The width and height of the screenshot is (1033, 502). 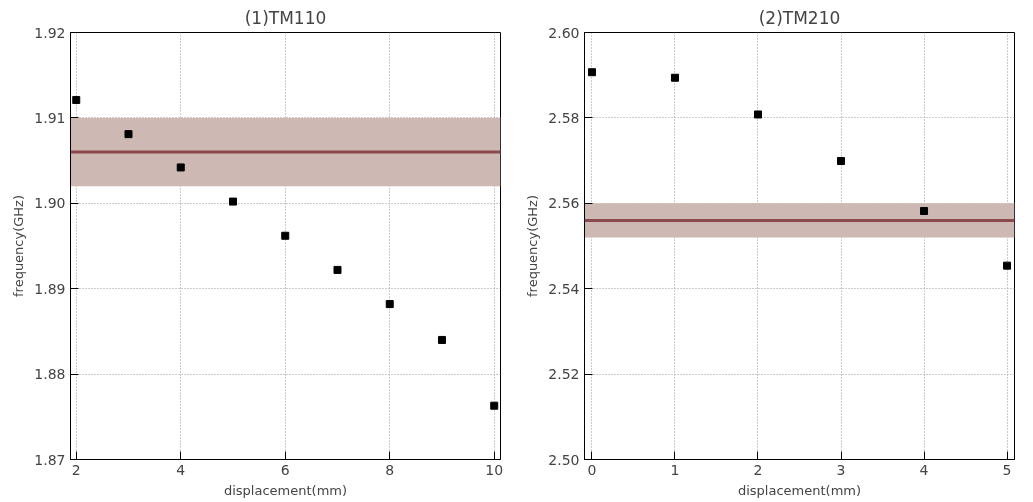 What do you see at coordinates (564, 288) in the screenshot?
I see `y-tick-label: 2.54` at bounding box center [564, 288].